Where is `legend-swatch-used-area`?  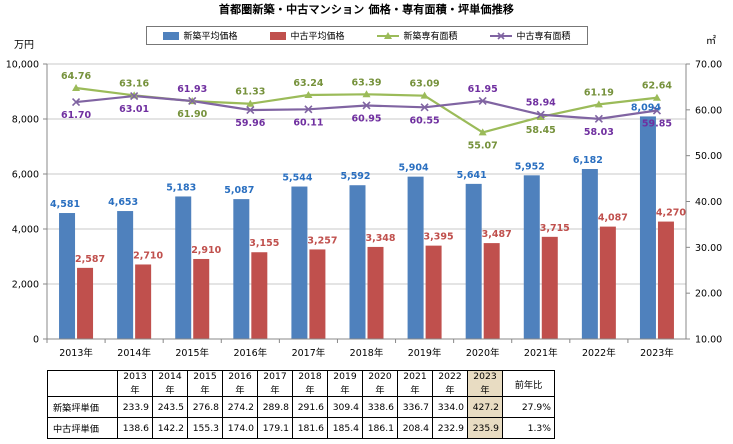
legend-swatch-used-area is located at coordinates (501, 35).